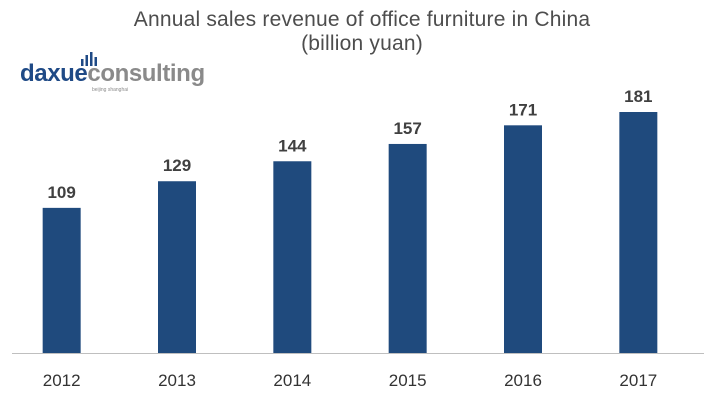 The image size is (724, 411). Describe the element at coordinates (61, 280) in the screenshot. I see `bar-2012` at that location.